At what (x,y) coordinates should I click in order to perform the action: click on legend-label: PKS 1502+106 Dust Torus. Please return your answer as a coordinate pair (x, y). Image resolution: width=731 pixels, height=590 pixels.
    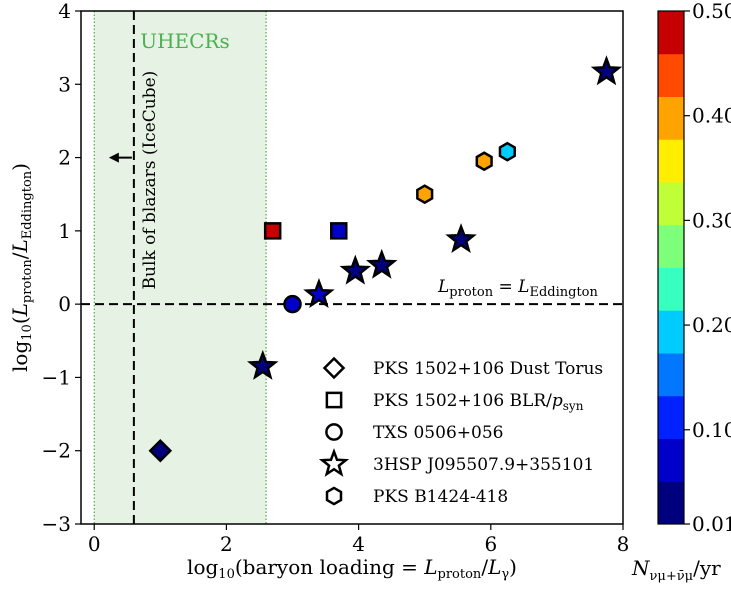
    Looking at the image, I should click on (488, 369).